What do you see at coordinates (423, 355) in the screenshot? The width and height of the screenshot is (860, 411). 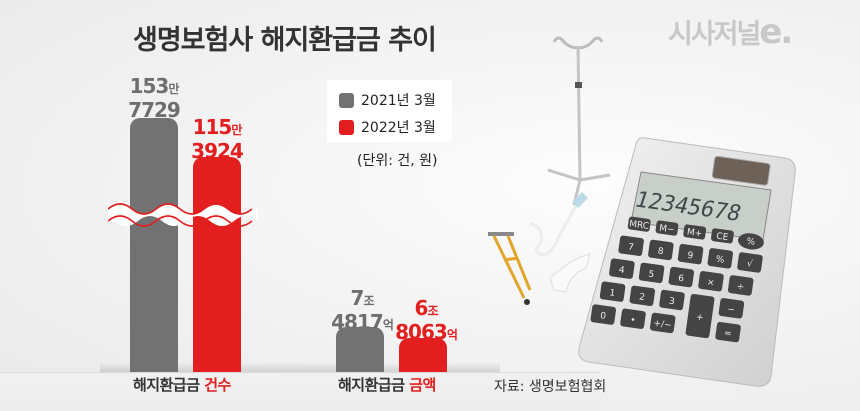 I see `bar-2022-amount` at bounding box center [423, 355].